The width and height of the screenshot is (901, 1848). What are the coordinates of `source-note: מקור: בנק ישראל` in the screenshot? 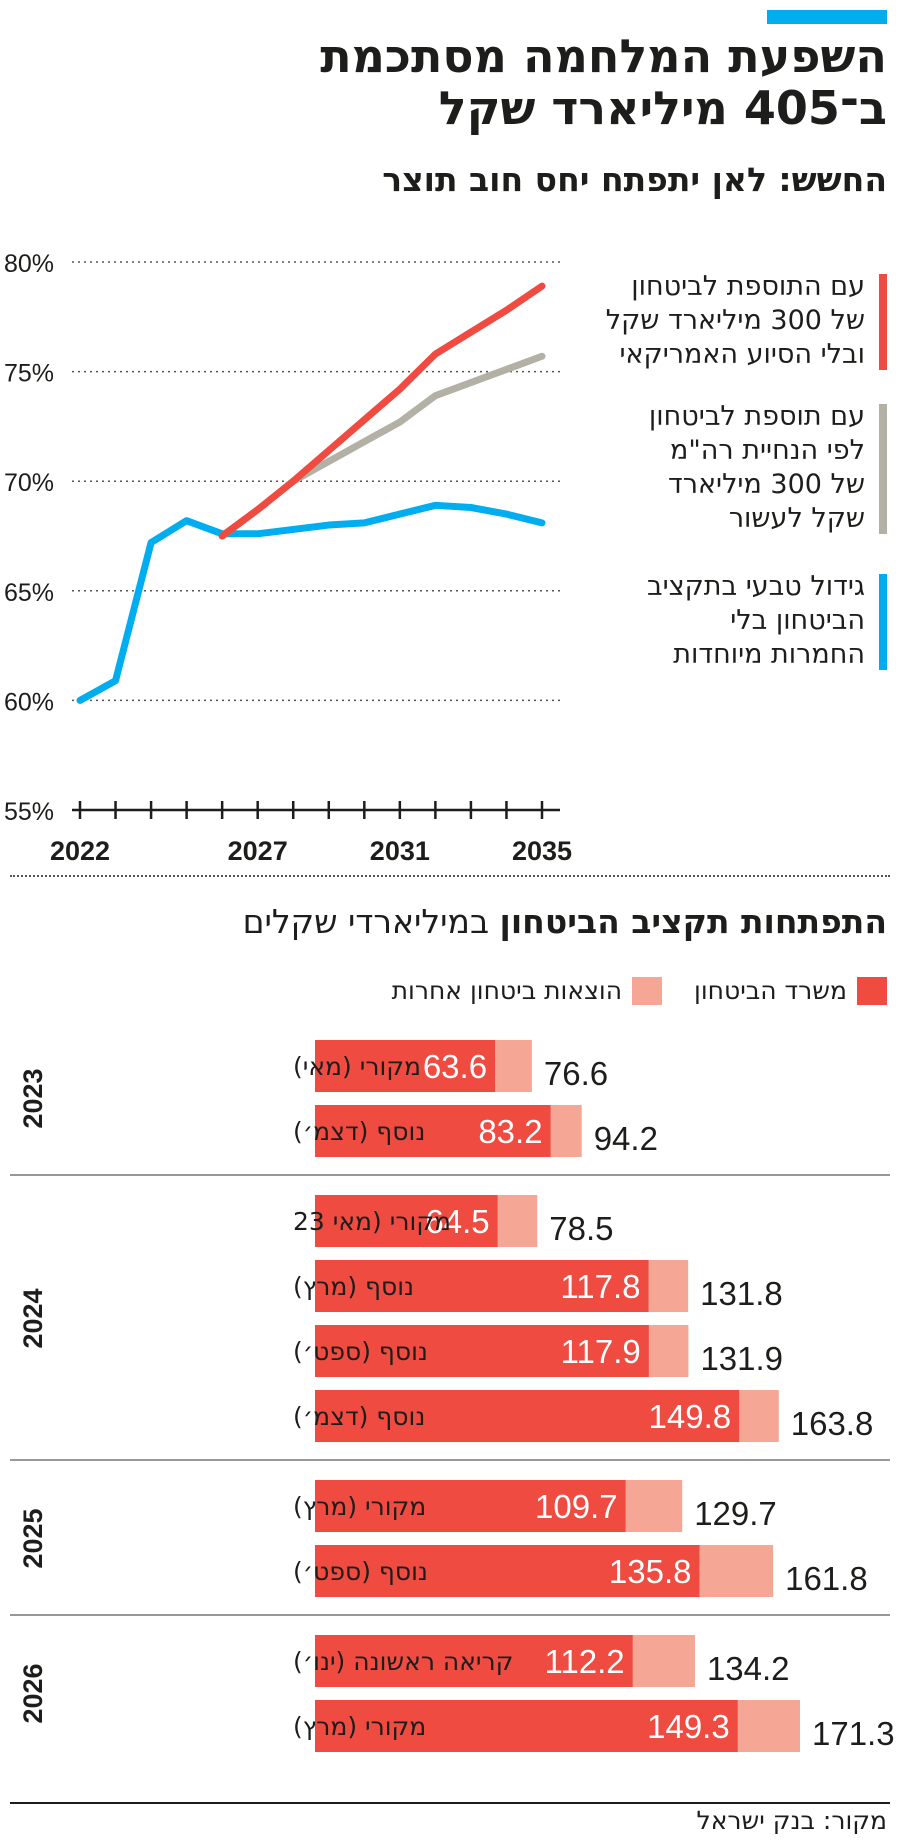 It's located at (792, 1820).